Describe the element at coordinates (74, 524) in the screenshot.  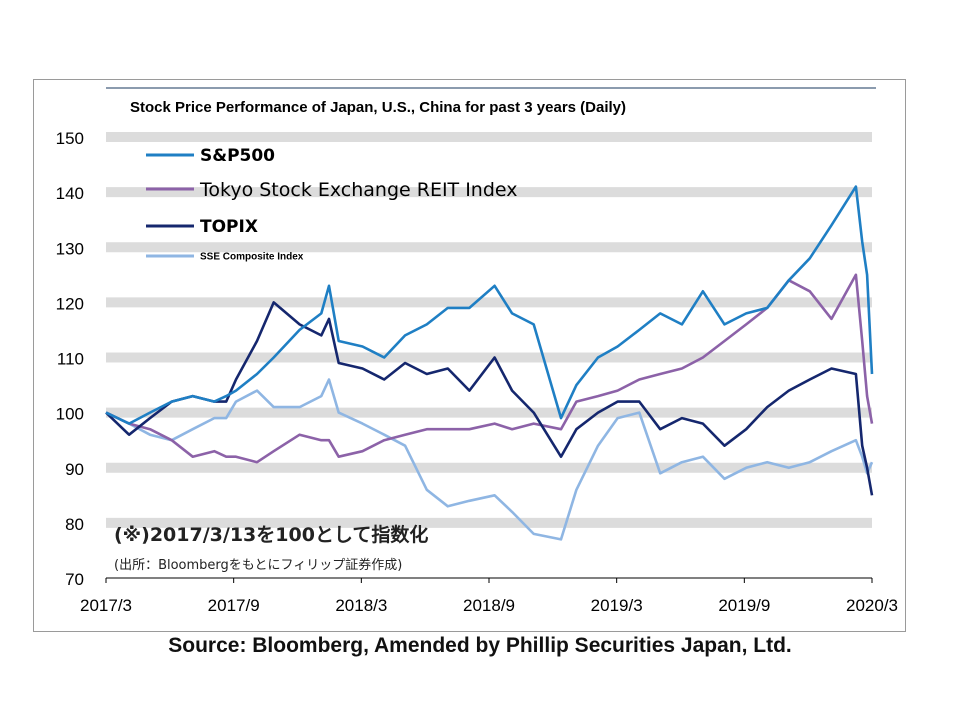
I see `y-tick-label: 80` at that location.